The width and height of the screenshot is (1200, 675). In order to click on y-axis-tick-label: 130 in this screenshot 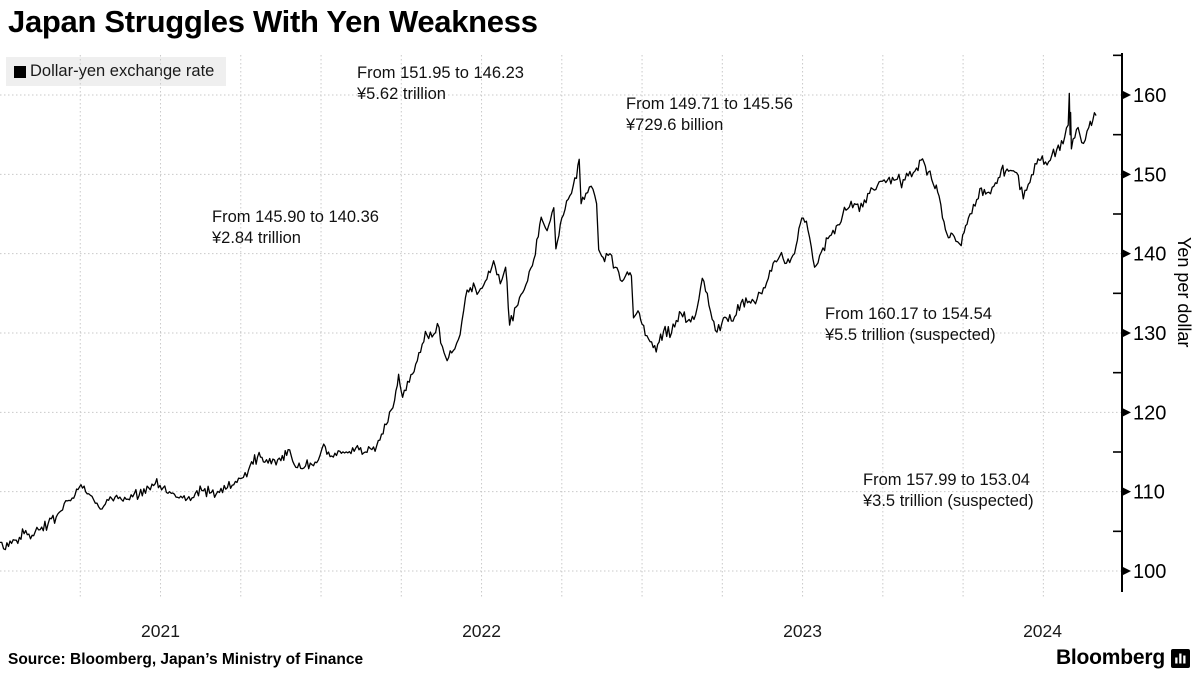, I will do `click(1149, 334)`.